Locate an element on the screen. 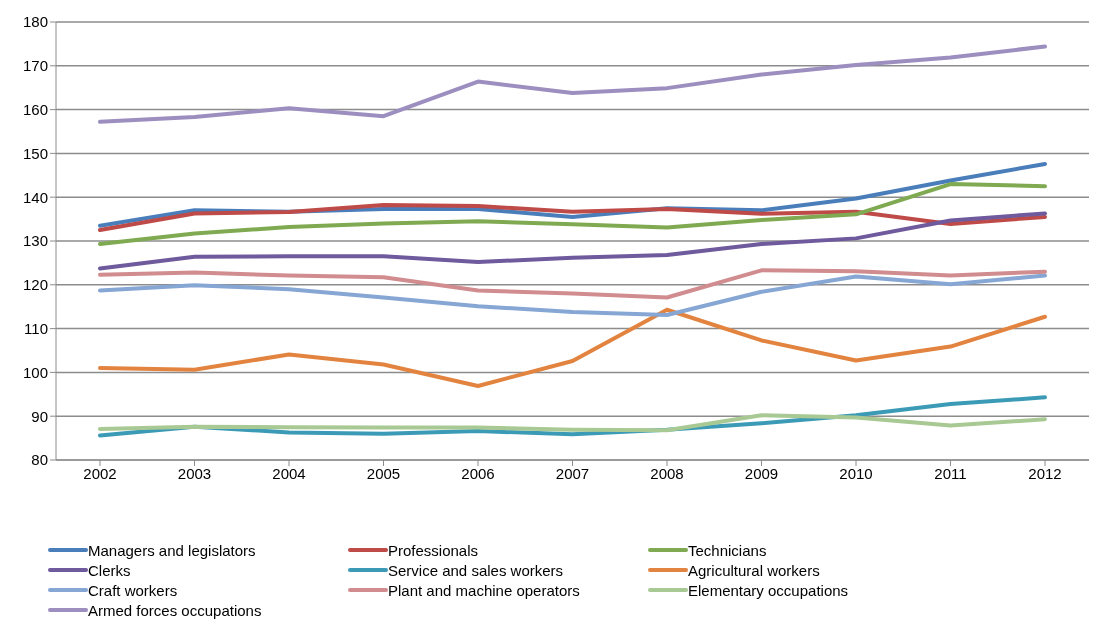  x-tick-label: 2006 is located at coordinates (478, 473).